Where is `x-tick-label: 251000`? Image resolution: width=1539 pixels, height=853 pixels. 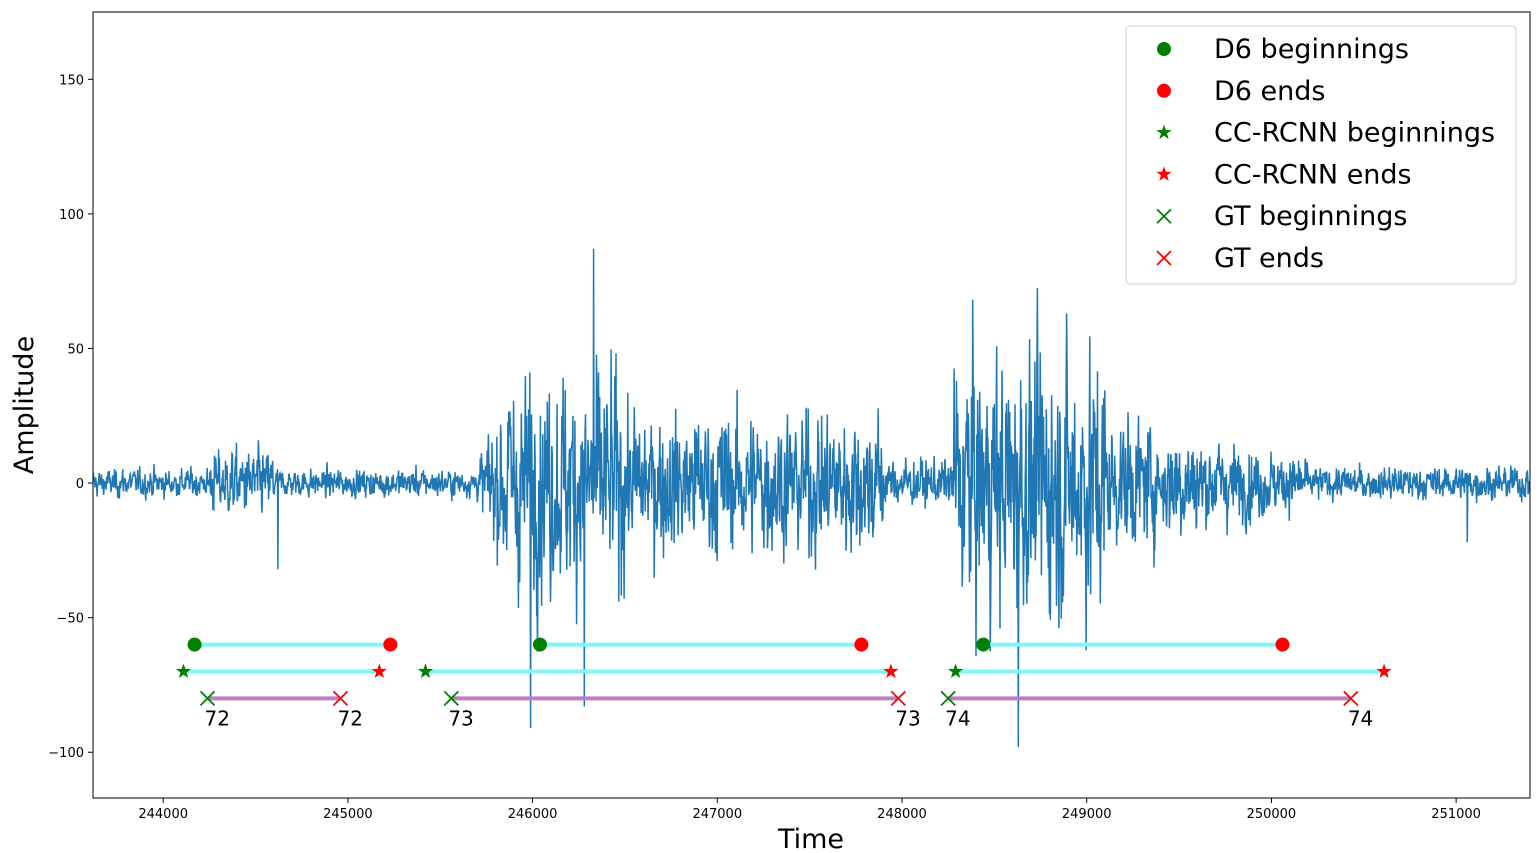 x-tick-label: 251000 is located at coordinates (1456, 814).